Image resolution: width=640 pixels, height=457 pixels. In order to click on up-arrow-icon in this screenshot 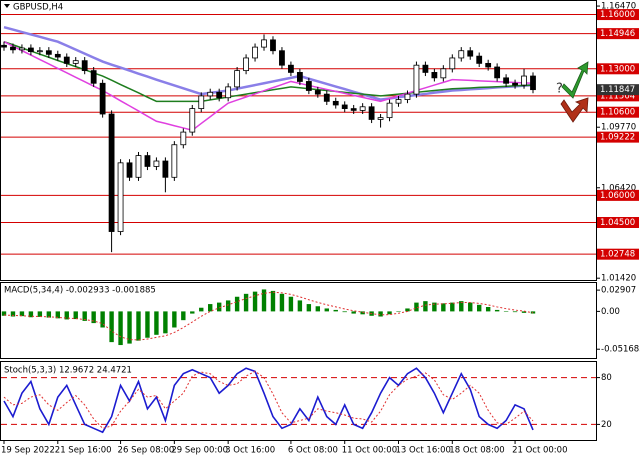, I will do `click(575, 80)`.